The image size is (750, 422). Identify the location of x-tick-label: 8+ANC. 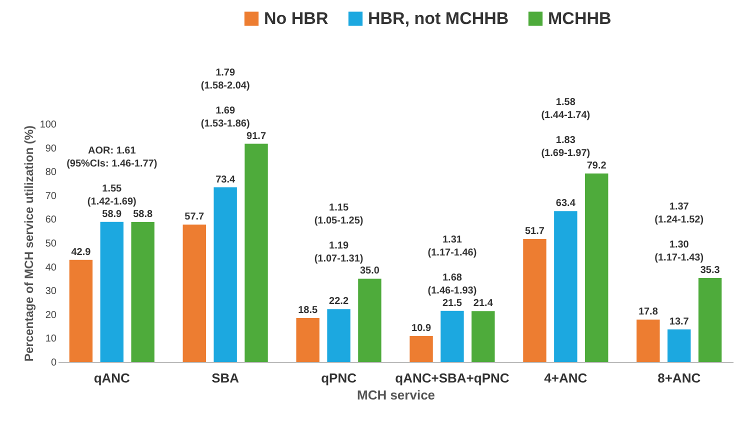
(680, 378).